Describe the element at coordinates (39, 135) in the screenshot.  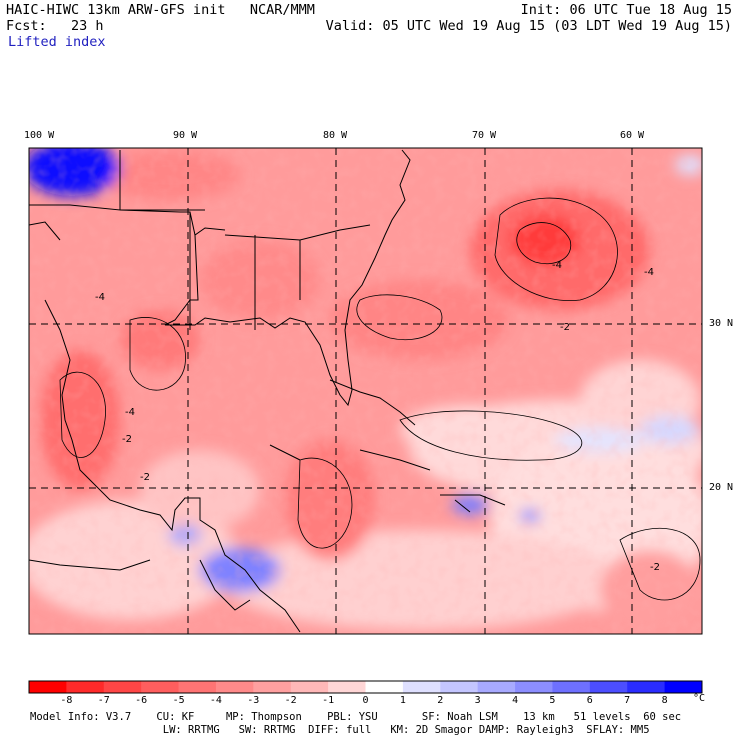
I see `lon-label-100w: 100 W` at that location.